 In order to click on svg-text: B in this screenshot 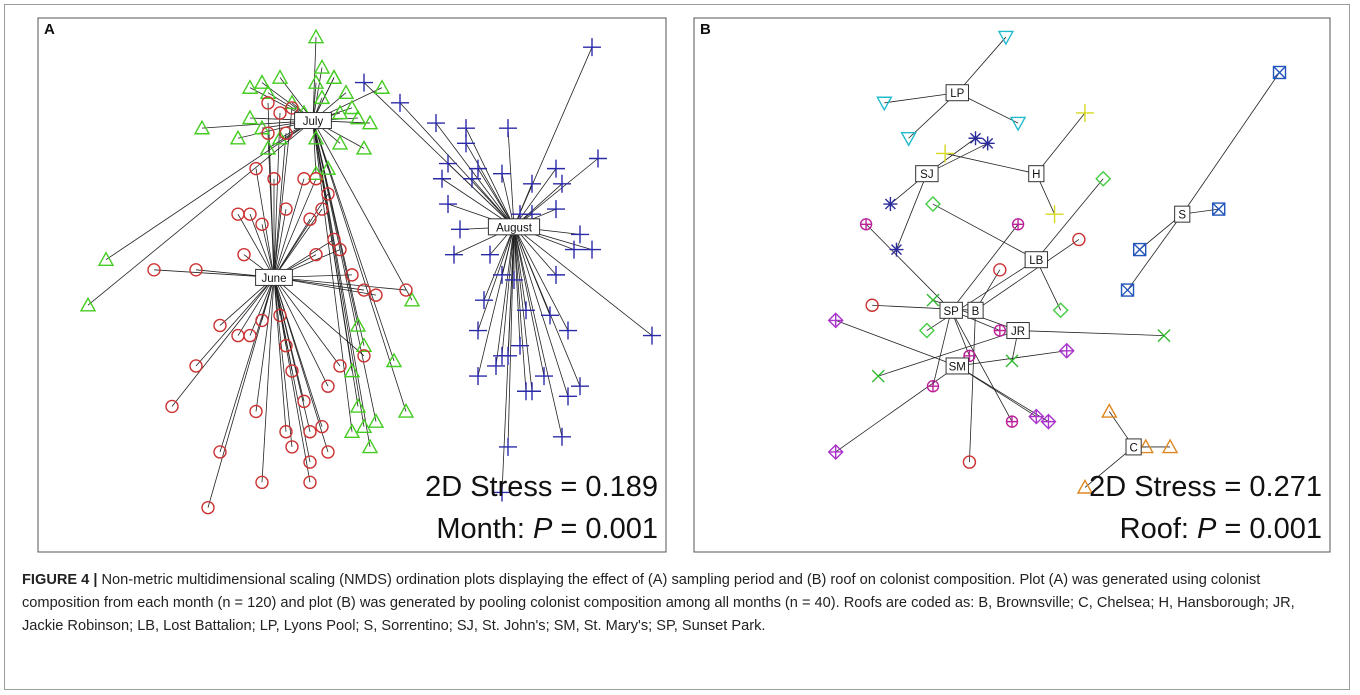, I will do `click(976, 312)`.